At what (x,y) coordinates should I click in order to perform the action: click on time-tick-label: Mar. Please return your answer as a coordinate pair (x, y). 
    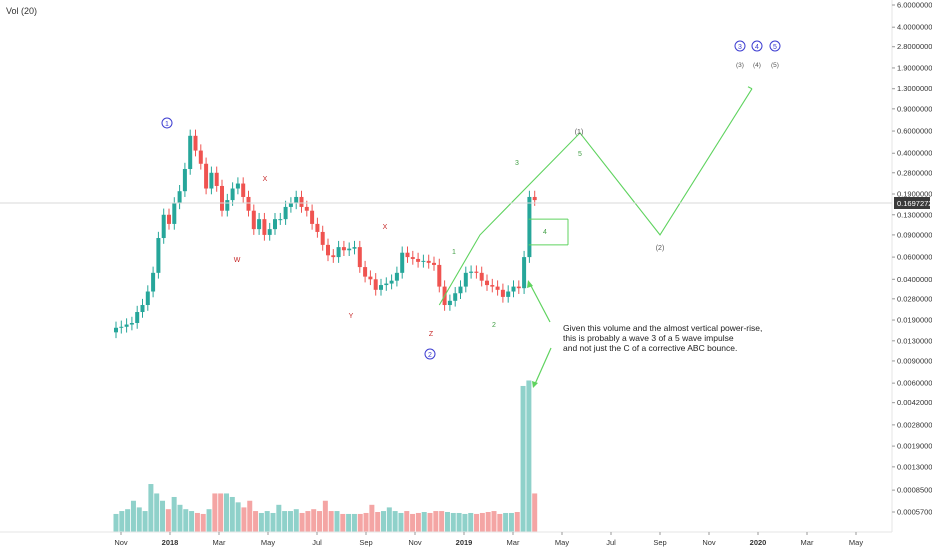
    Looking at the image, I should click on (807, 542).